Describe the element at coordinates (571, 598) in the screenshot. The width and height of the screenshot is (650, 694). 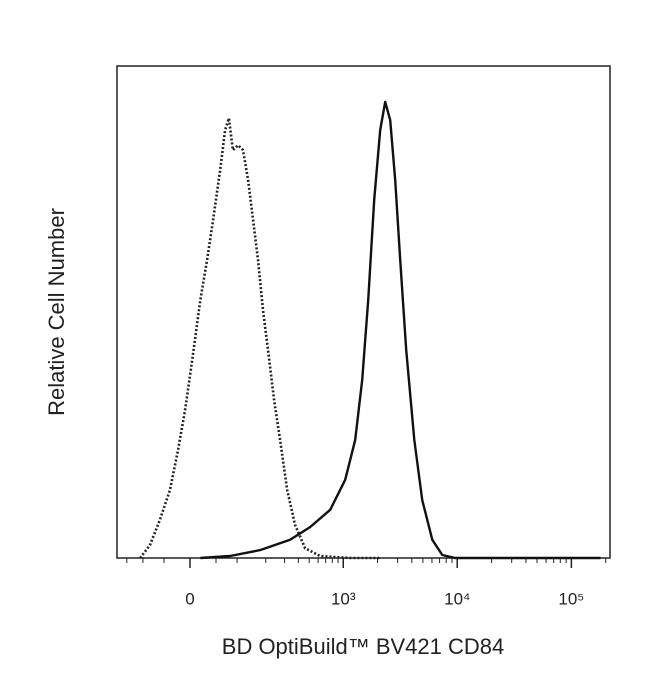
I see `x-tick-label: 10⁵` at that location.